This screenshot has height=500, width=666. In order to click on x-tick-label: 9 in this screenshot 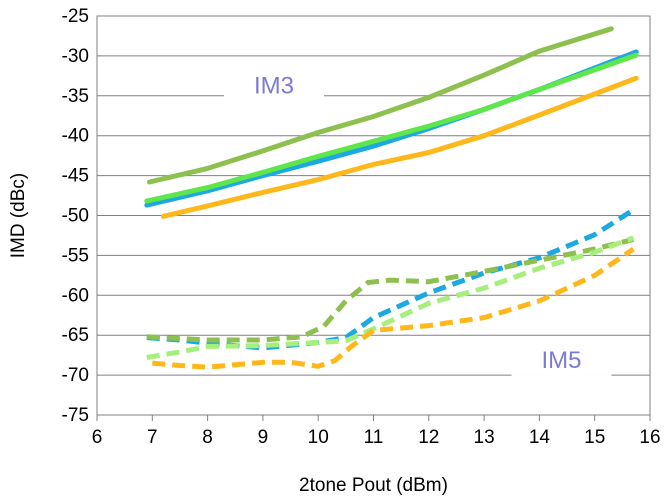, I will do `click(263, 437)`.